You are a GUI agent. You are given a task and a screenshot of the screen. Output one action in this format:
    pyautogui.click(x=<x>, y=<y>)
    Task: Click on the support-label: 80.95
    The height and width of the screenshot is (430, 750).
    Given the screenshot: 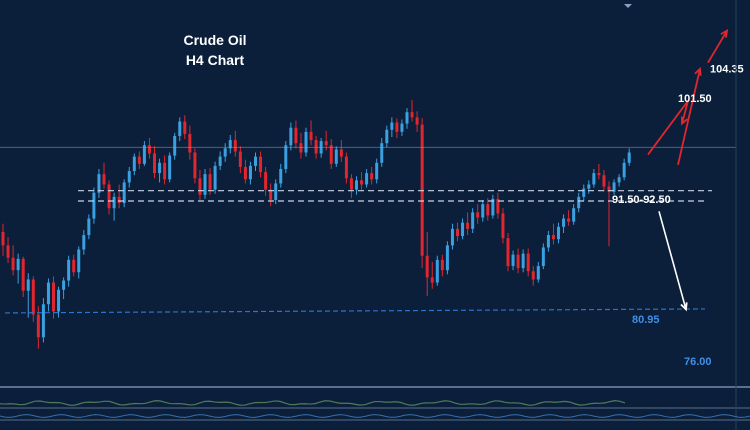 What is the action you would take?
    pyautogui.click(x=646, y=320)
    